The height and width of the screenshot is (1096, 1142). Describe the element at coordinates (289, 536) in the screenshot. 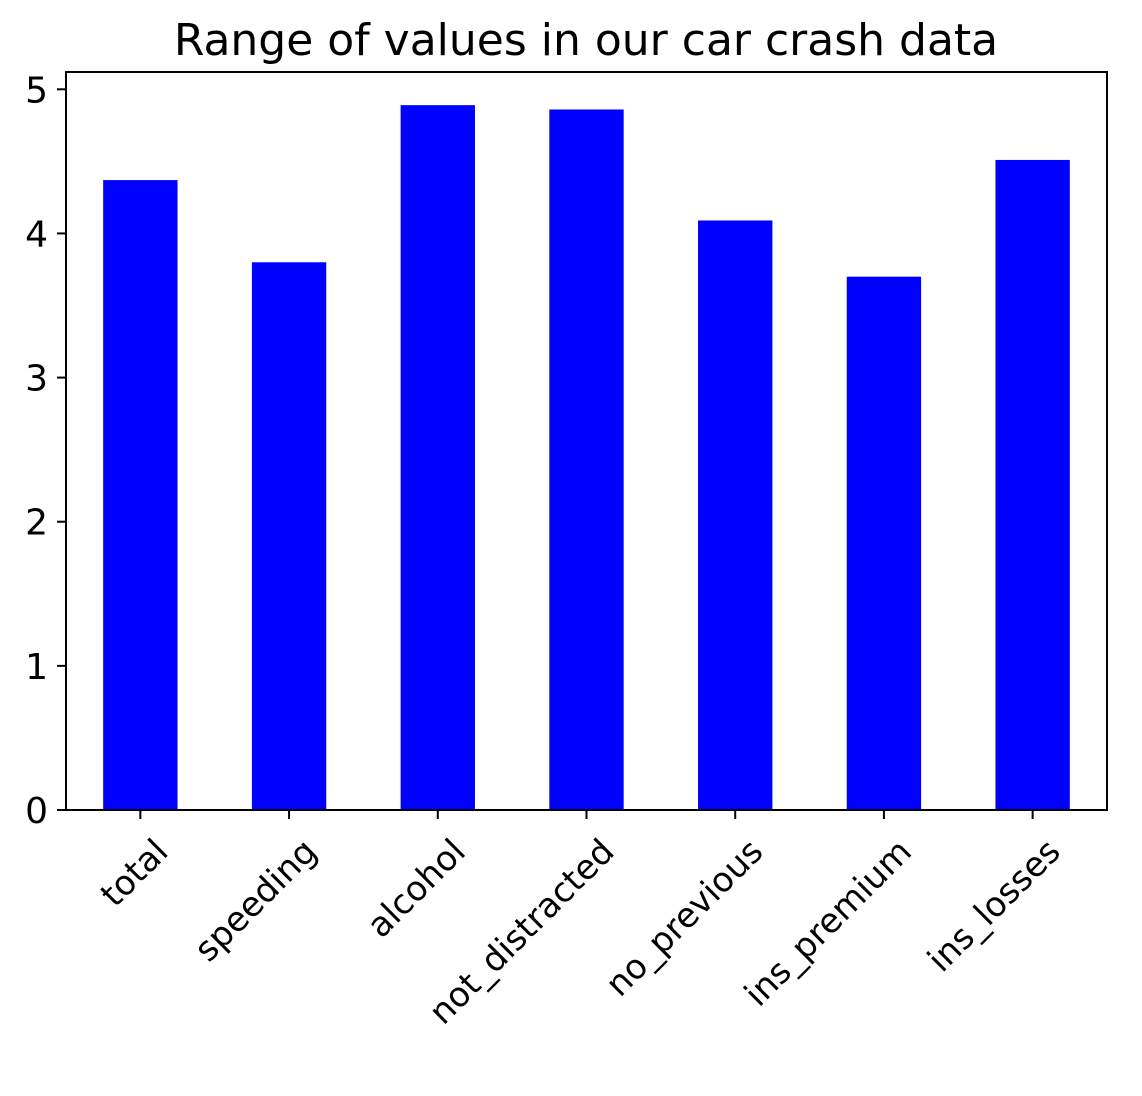

I see `bar-speeding` at that location.